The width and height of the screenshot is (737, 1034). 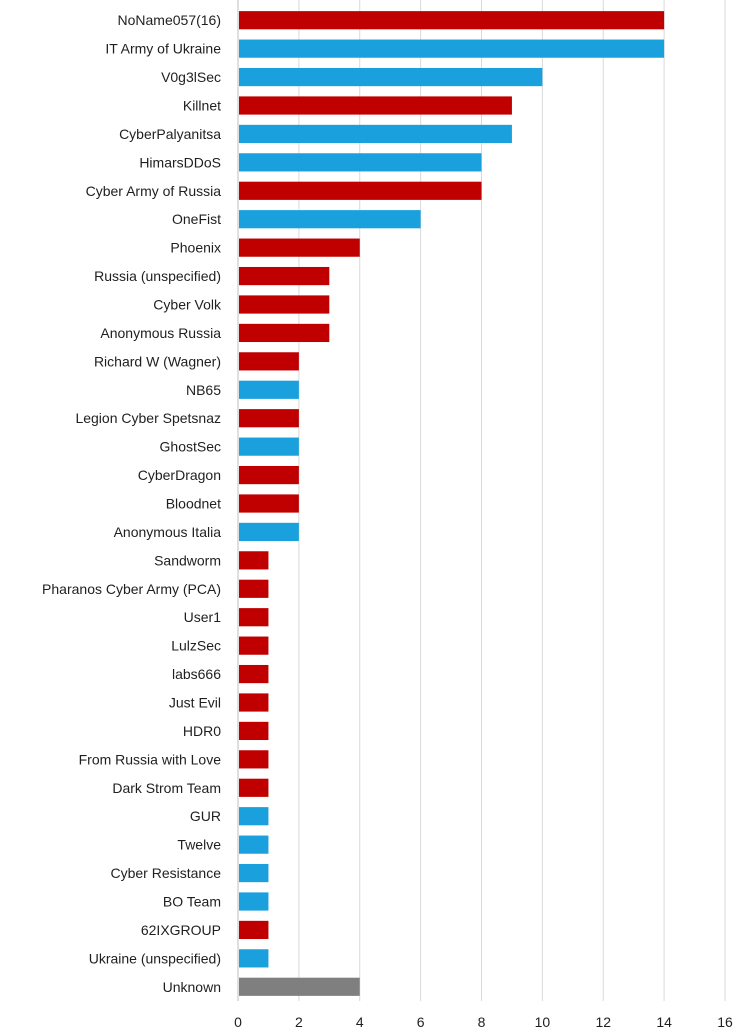 What do you see at coordinates (269, 418) in the screenshot?
I see `bar-legion-cyber-spetsnaz` at bounding box center [269, 418].